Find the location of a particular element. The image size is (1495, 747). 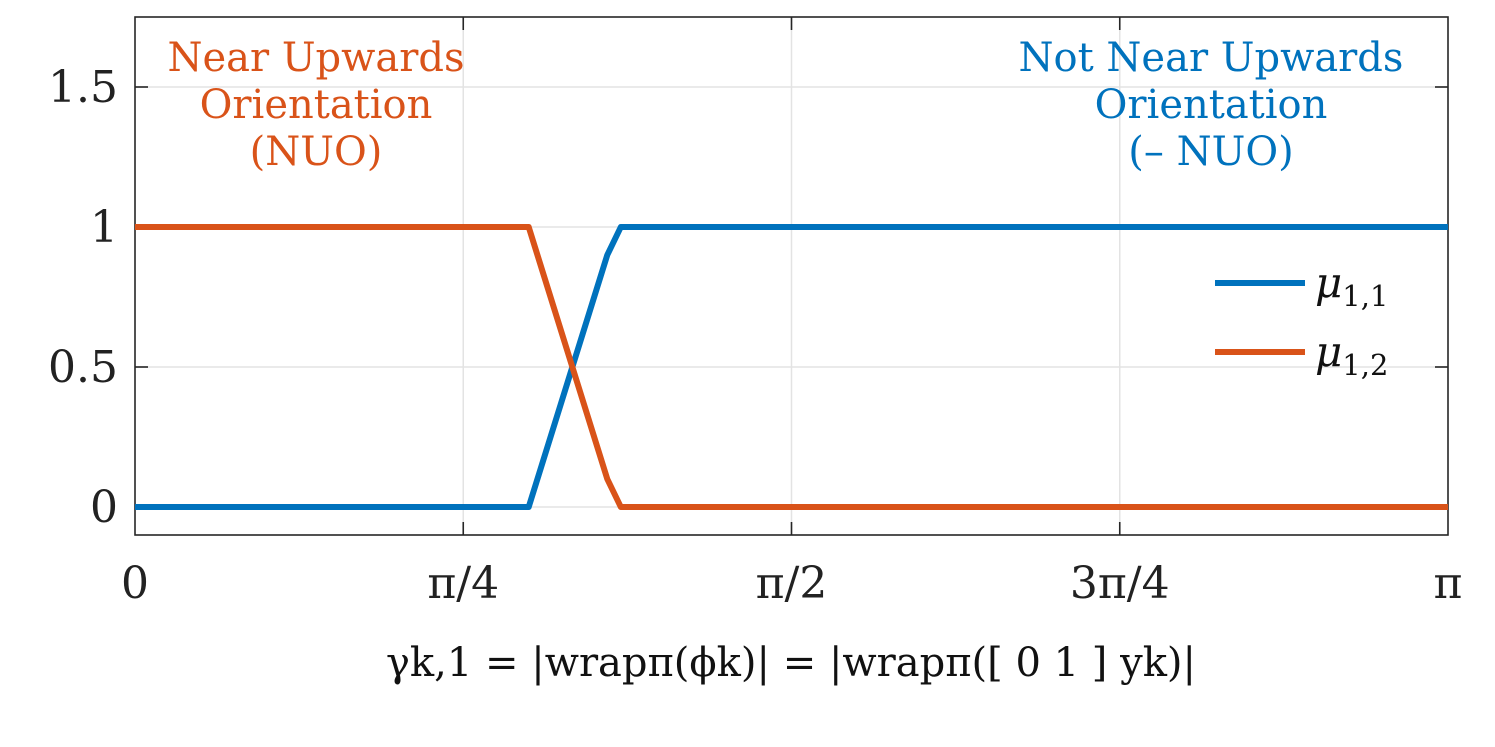

x-tick-label: π/4 is located at coordinates (463, 583).